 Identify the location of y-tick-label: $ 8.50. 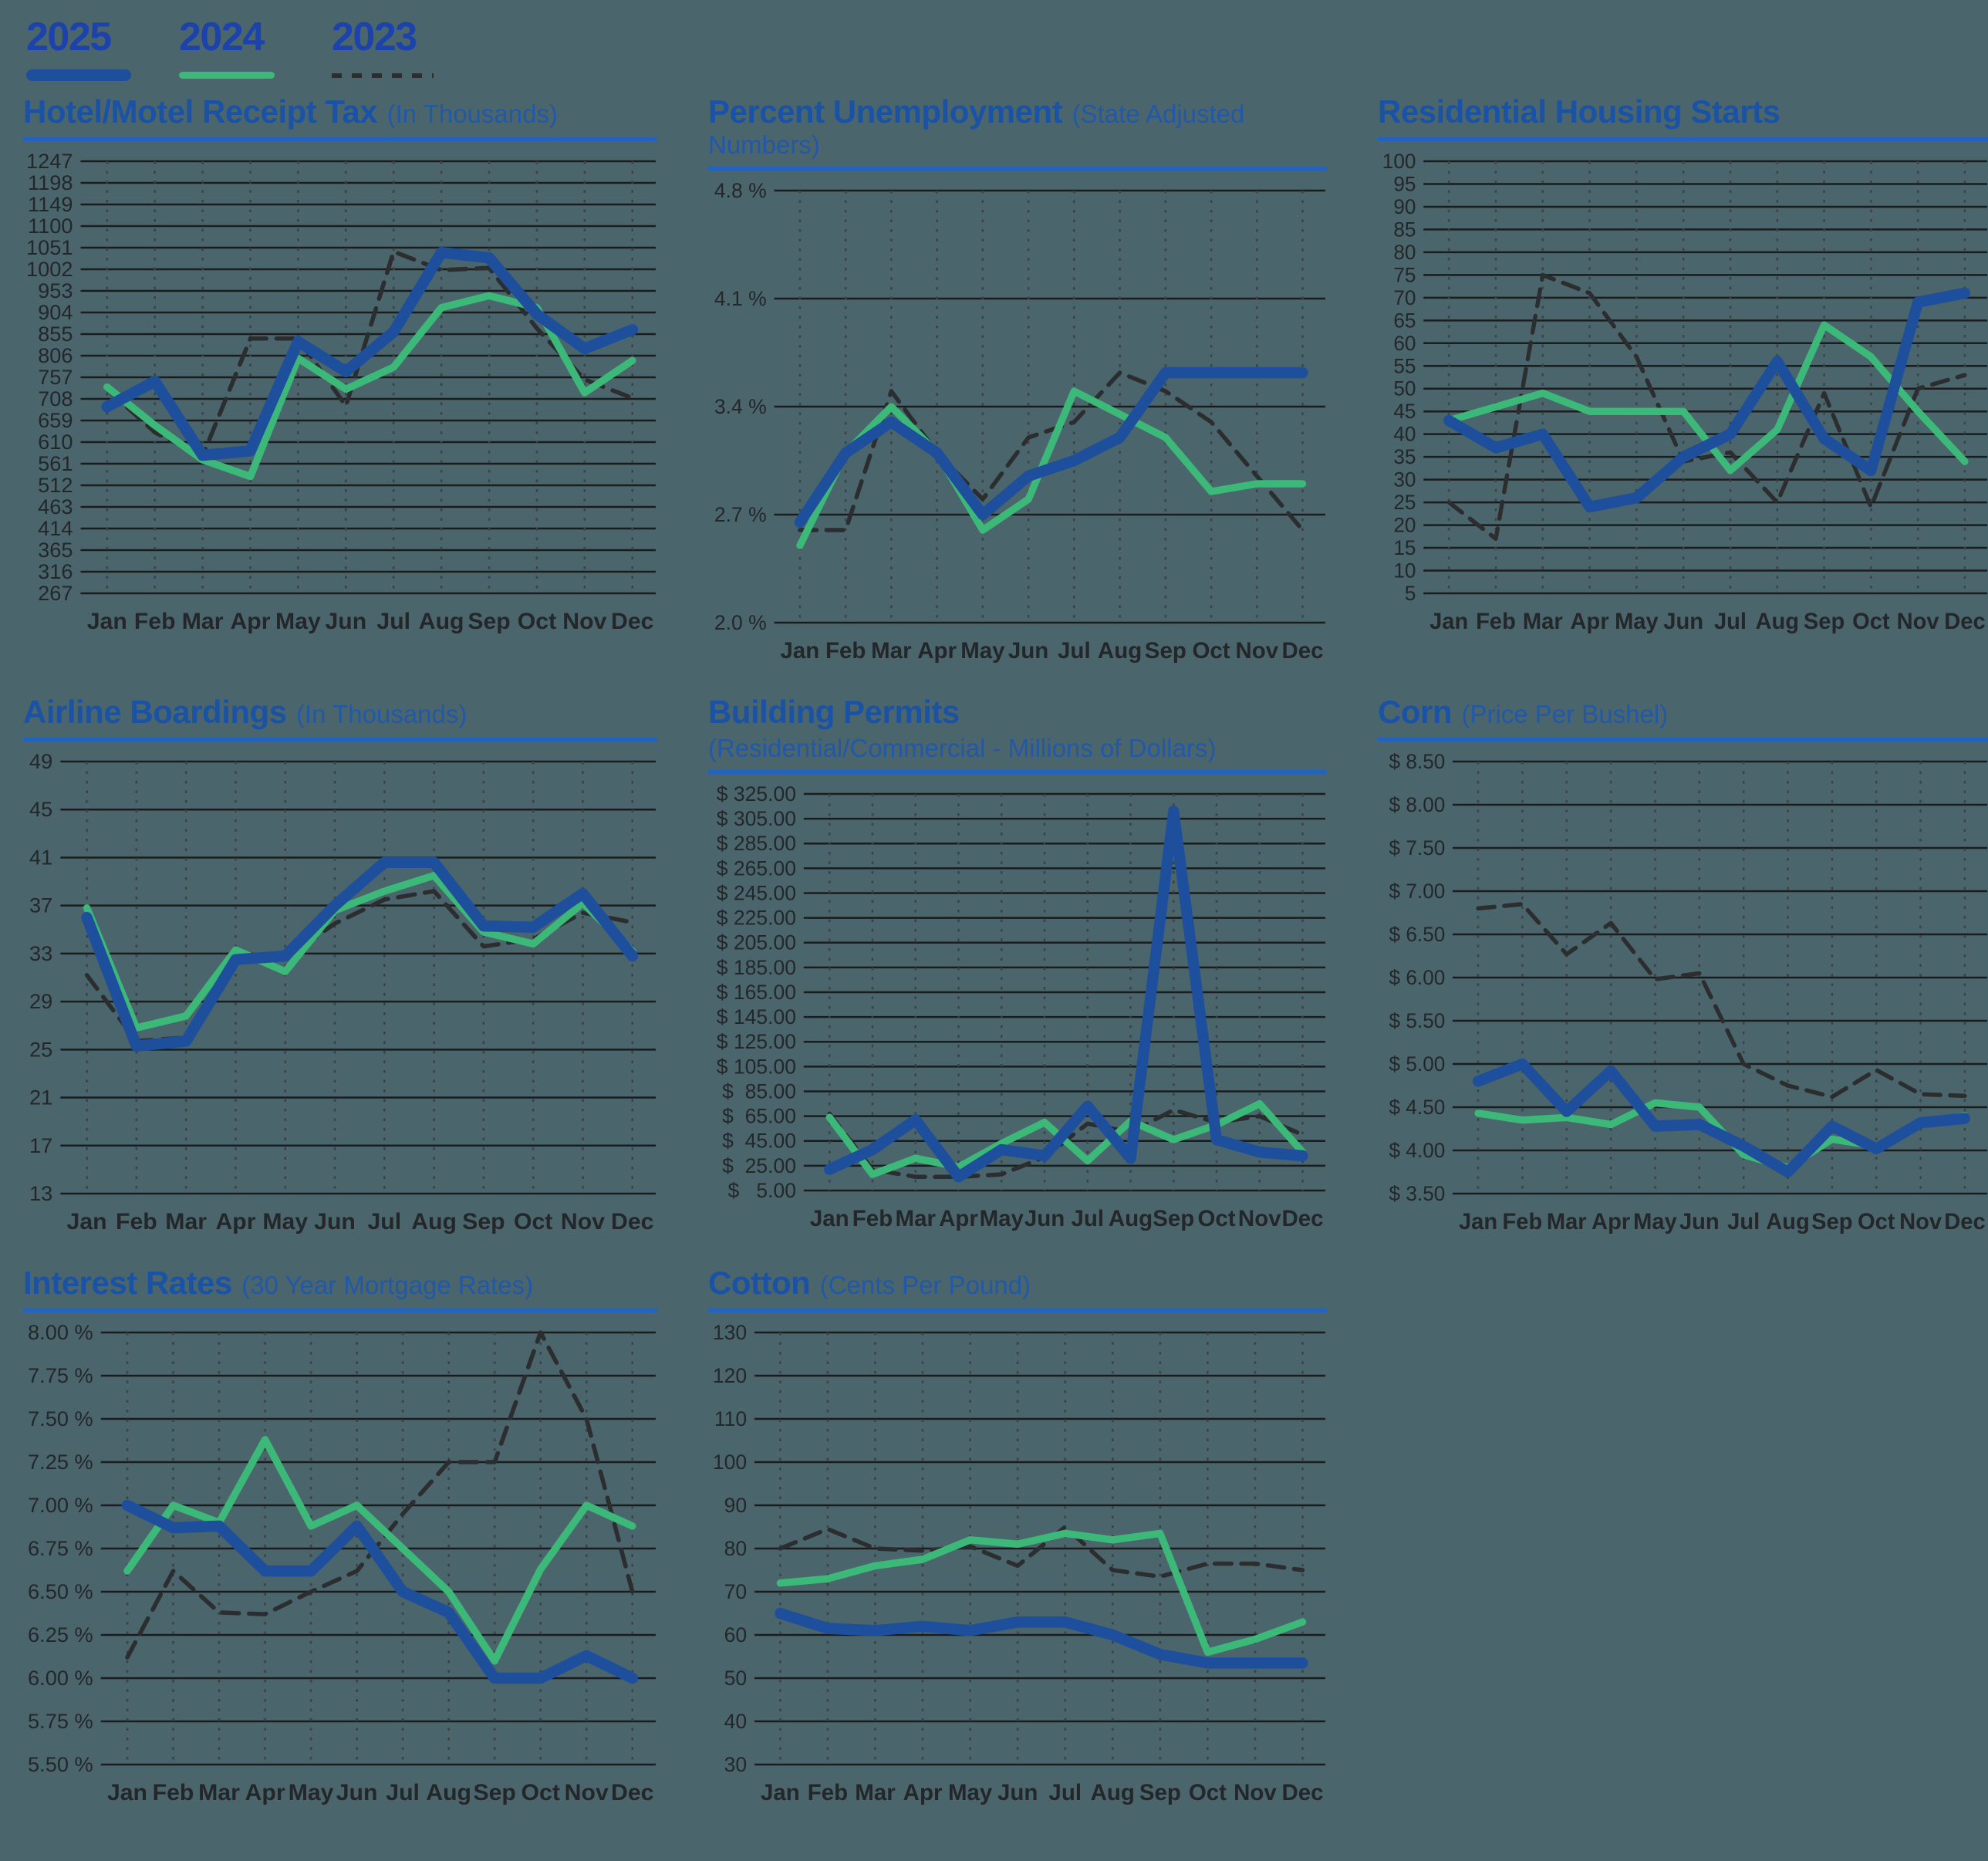
(1417, 762).